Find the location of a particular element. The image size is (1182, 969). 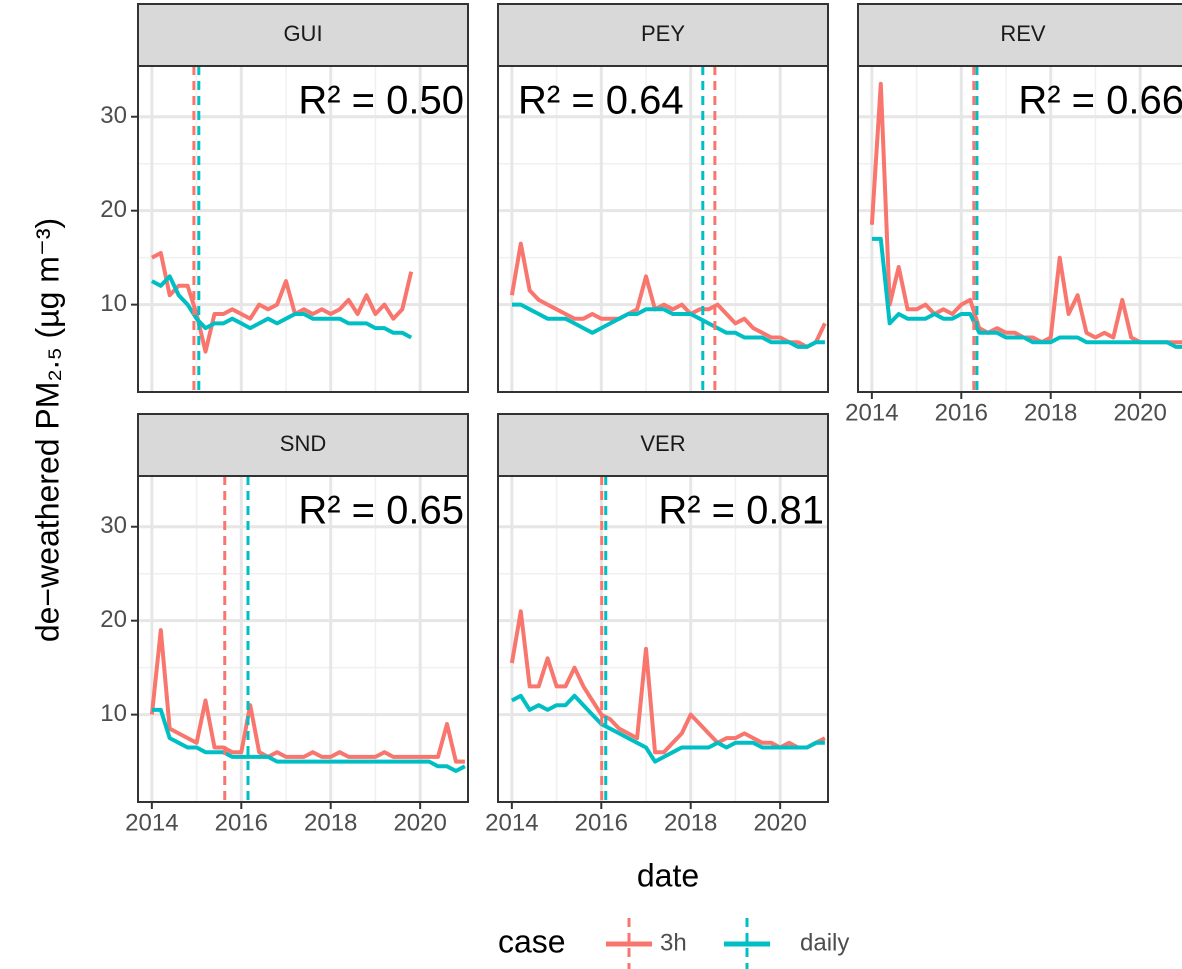

facet-title: GUI is located at coordinates (302, 33).